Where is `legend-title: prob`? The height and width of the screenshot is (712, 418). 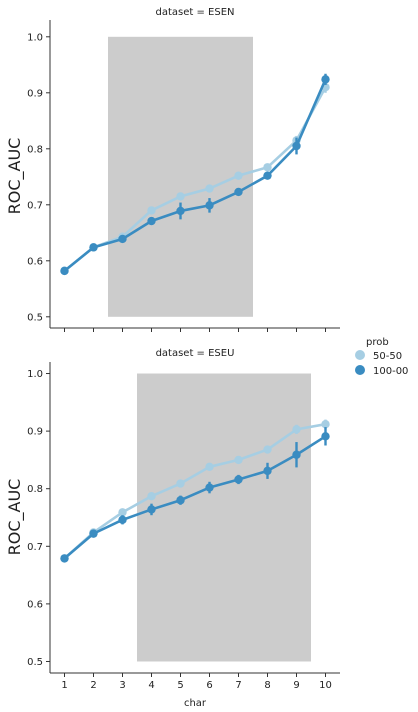 legend-title: prob is located at coordinates (377, 342).